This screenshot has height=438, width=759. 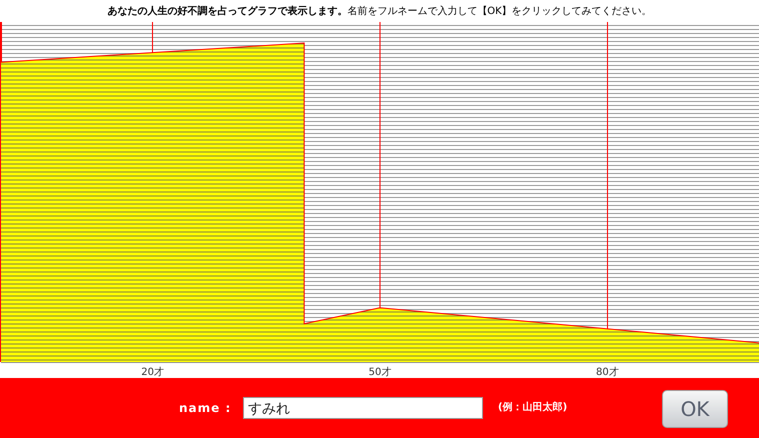 I want to click on chart-subtitle: 名前をフルネームで入力して【OK】をクリックしてみてください。, so click(x=499, y=11).